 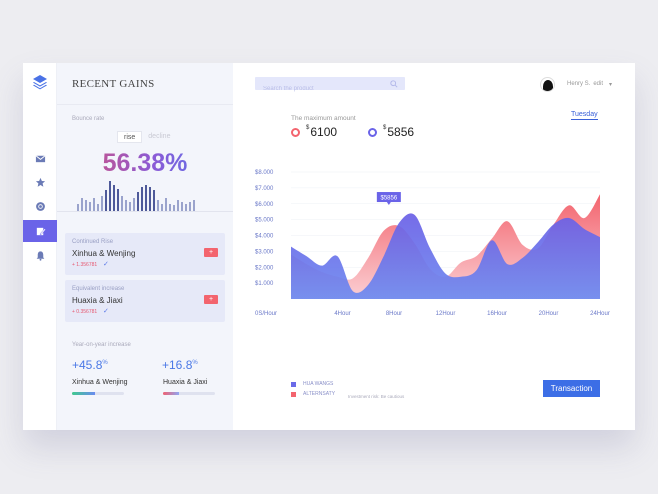 I want to click on edit-link: edit, so click(x=598, y=84).